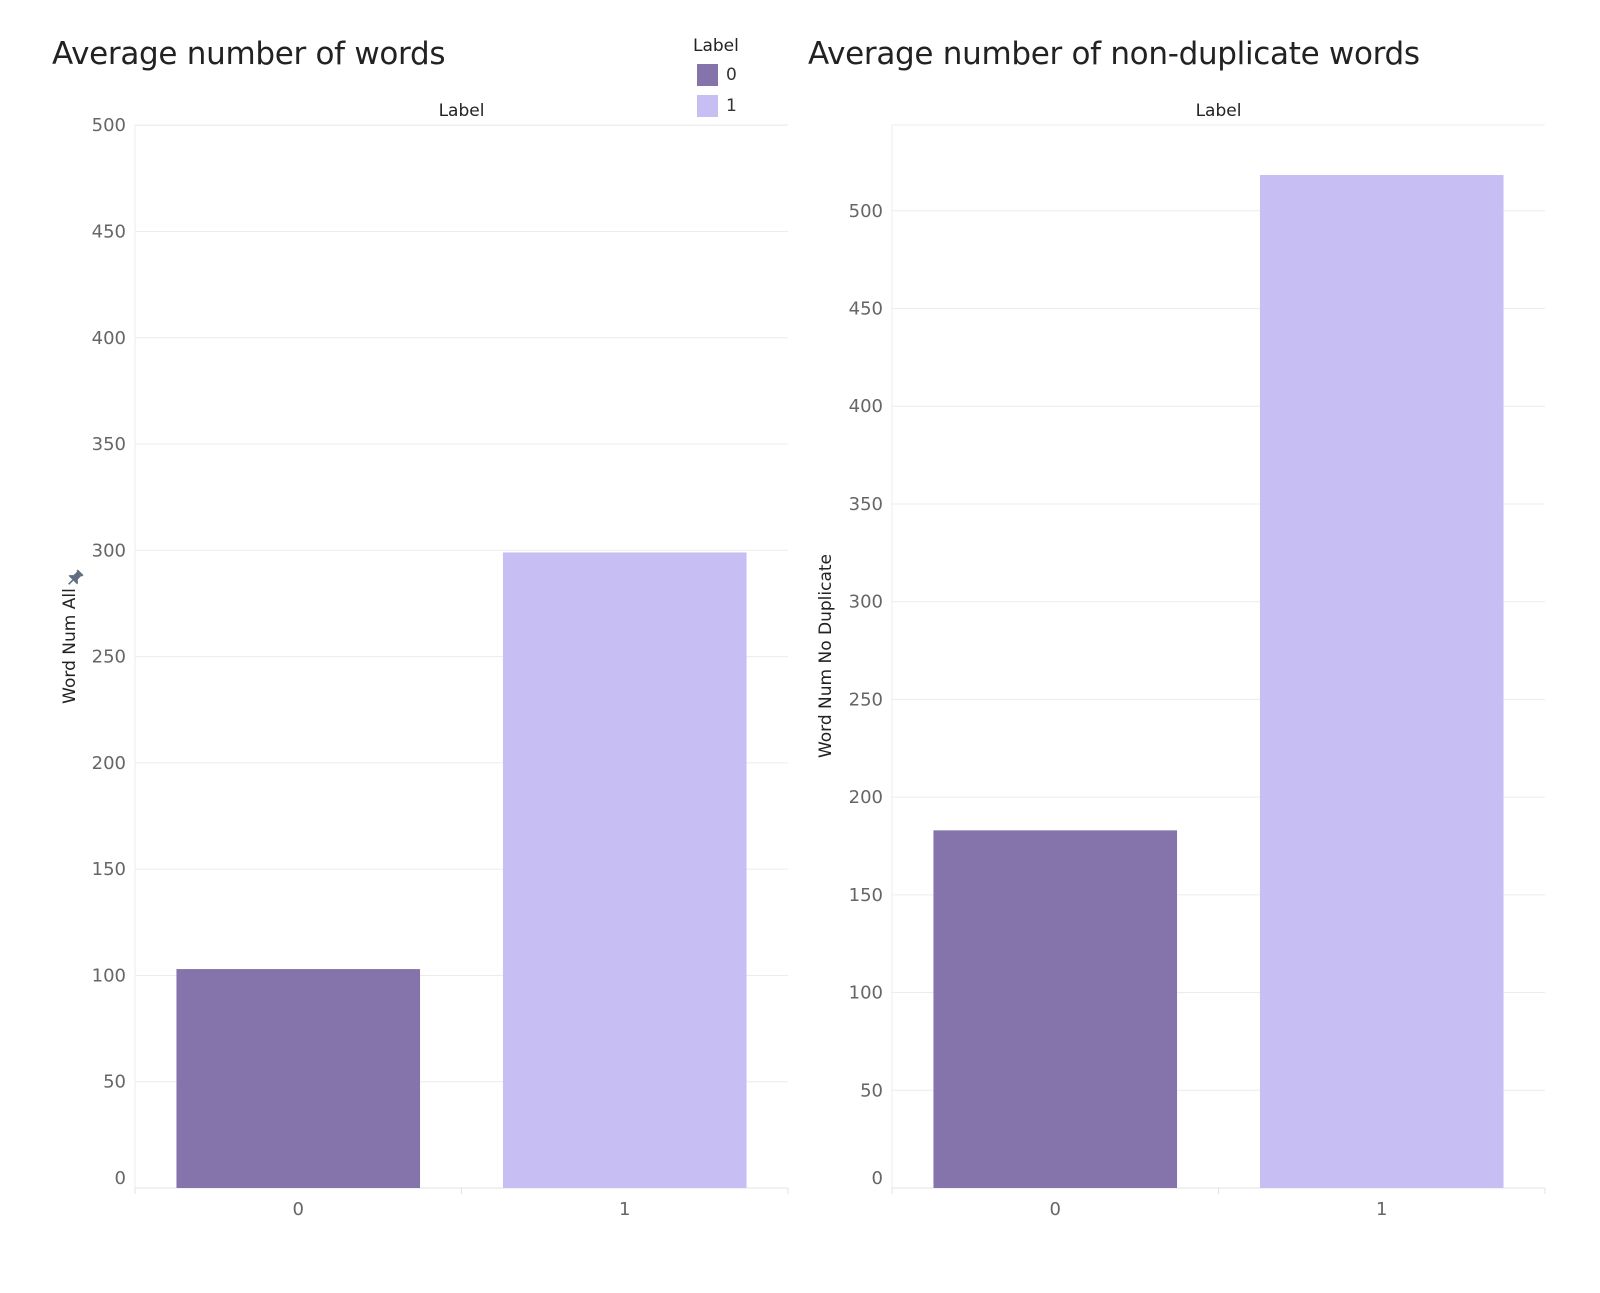 Image resolution: width=1600 pixels, height=1293 pixels. Describe the element at coordinates (249, 54) in the screenshot. I see `chart-title-word-count: Average number of words` at that location.